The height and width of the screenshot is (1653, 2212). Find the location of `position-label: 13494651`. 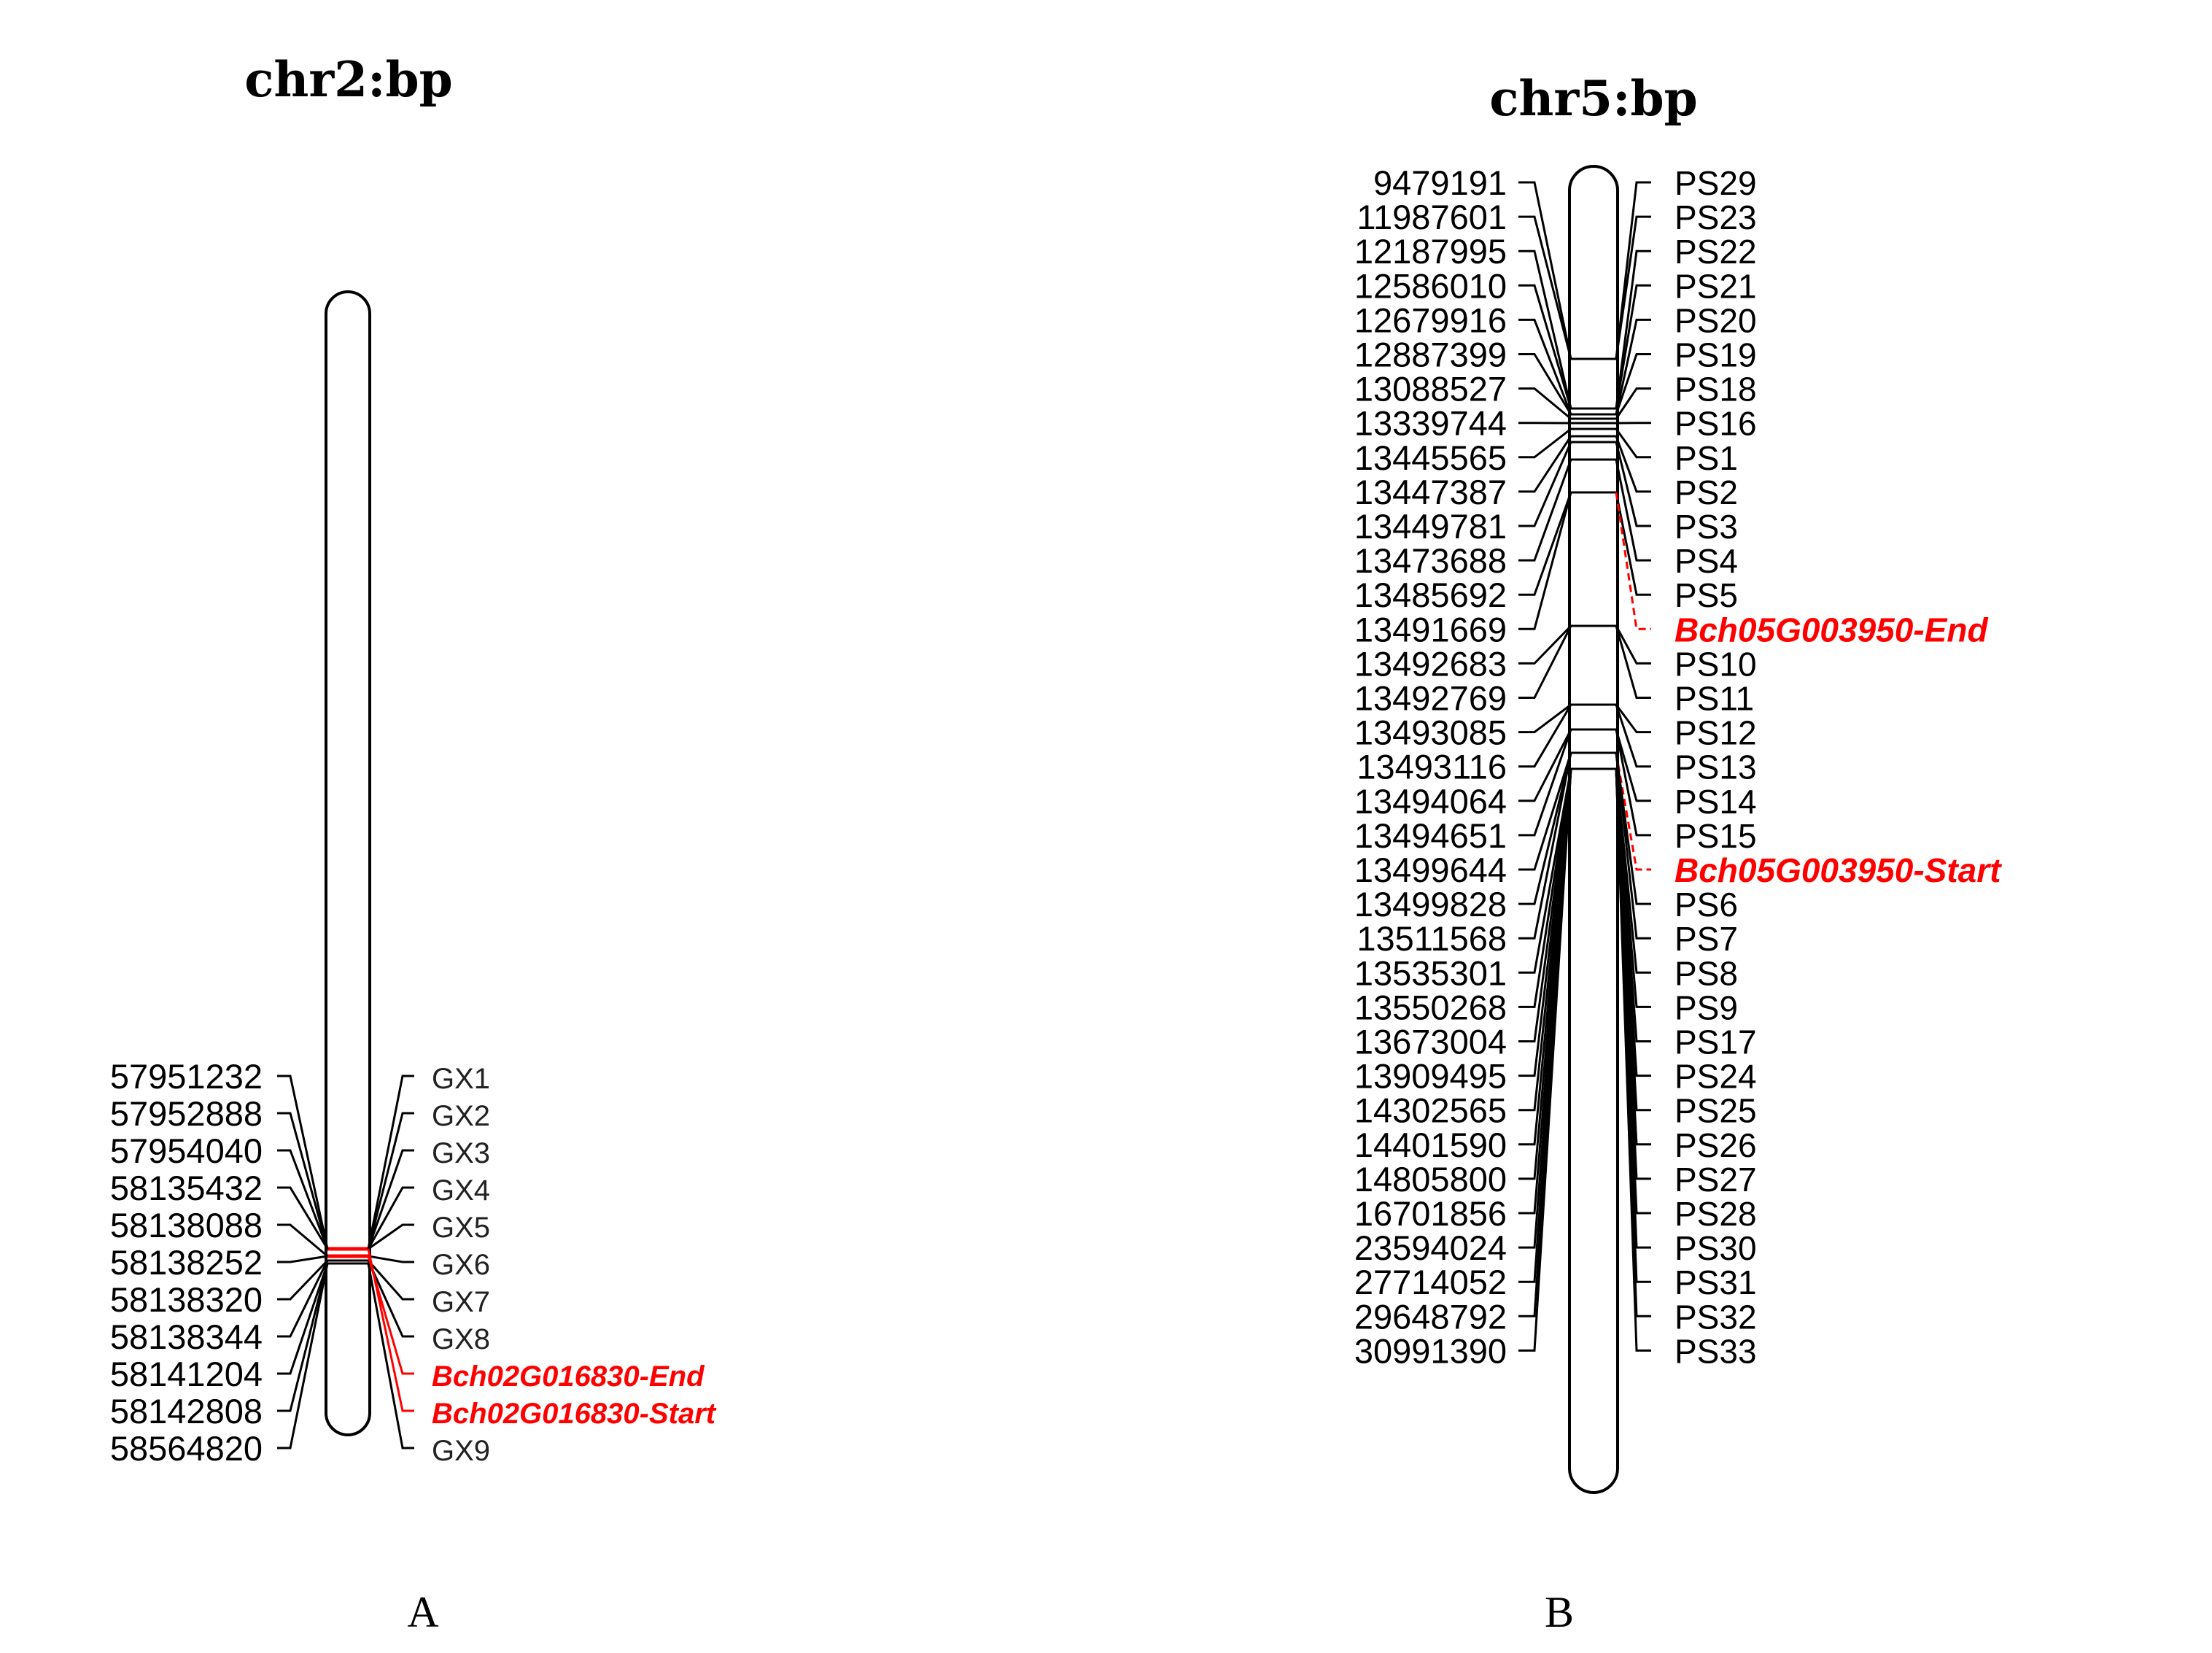

position-label: 13494651 is located at coordinates (1431, 835).